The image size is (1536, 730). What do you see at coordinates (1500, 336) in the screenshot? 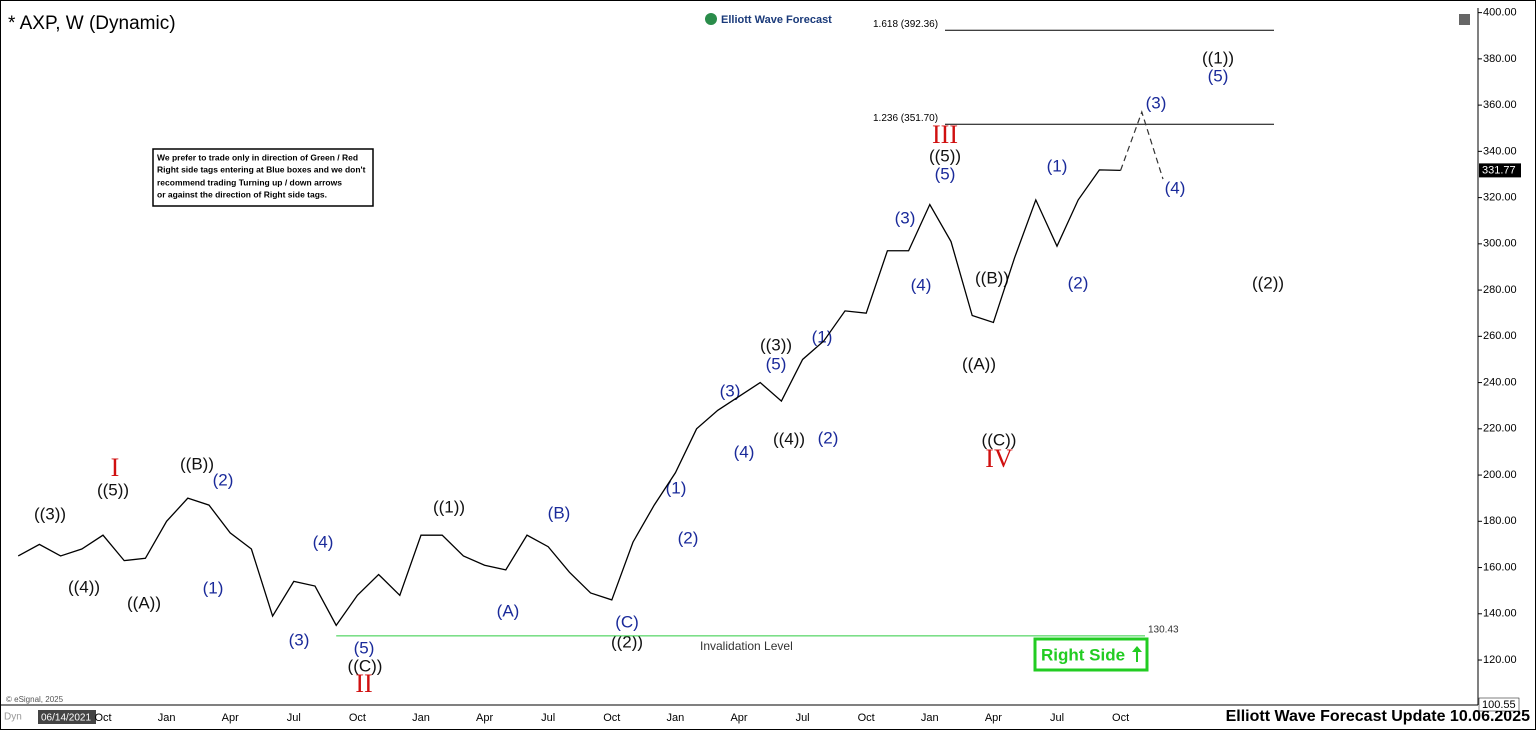
I see `y-tick-label: 260.00` at bounding box center [1500, 336].